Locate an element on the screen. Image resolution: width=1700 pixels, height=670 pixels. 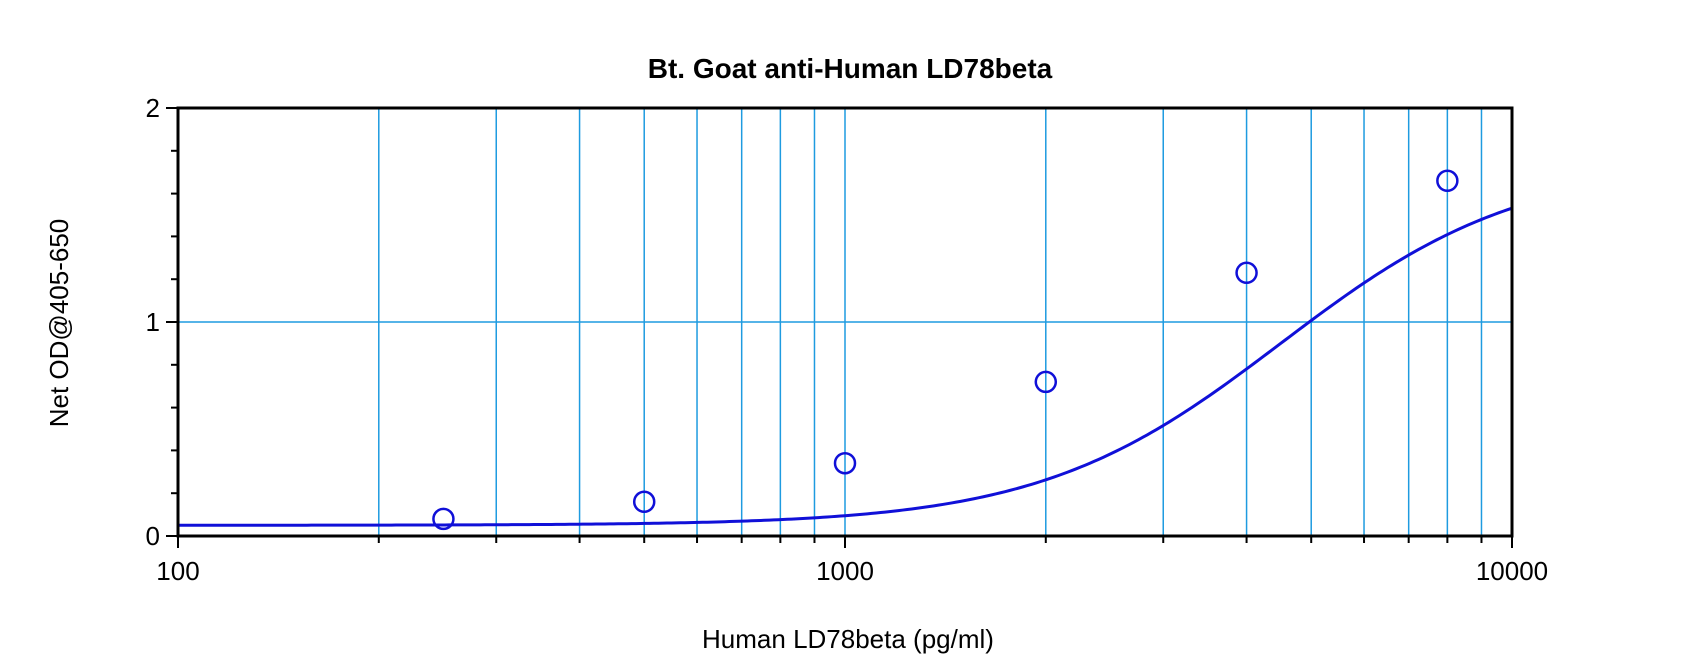
y-tick-label: 0 is located at coordinates (153, 536).